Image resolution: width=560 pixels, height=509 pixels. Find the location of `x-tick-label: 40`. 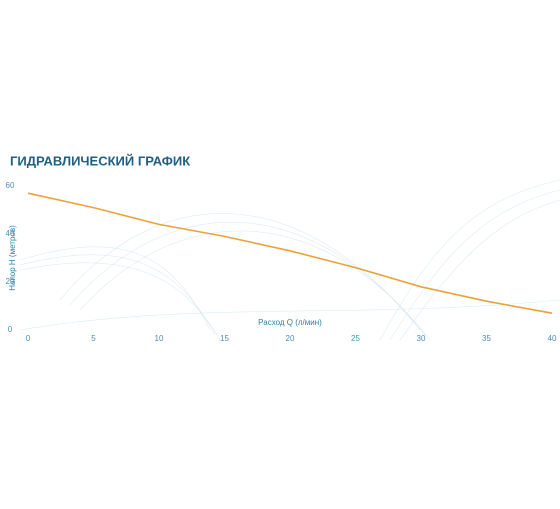

x-tick-label: 40 is located at coordinates (552, 338).